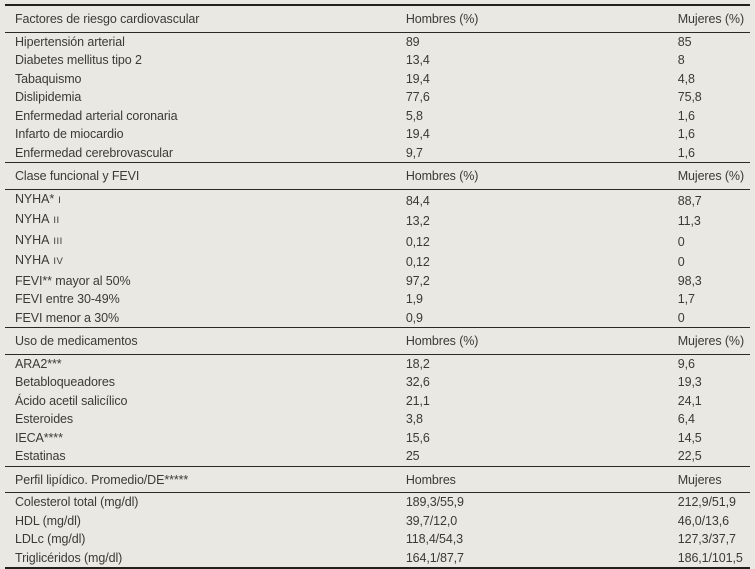 The image size is (755, 569). I want to click on value-hombres: 18,2, so click(417, 363).